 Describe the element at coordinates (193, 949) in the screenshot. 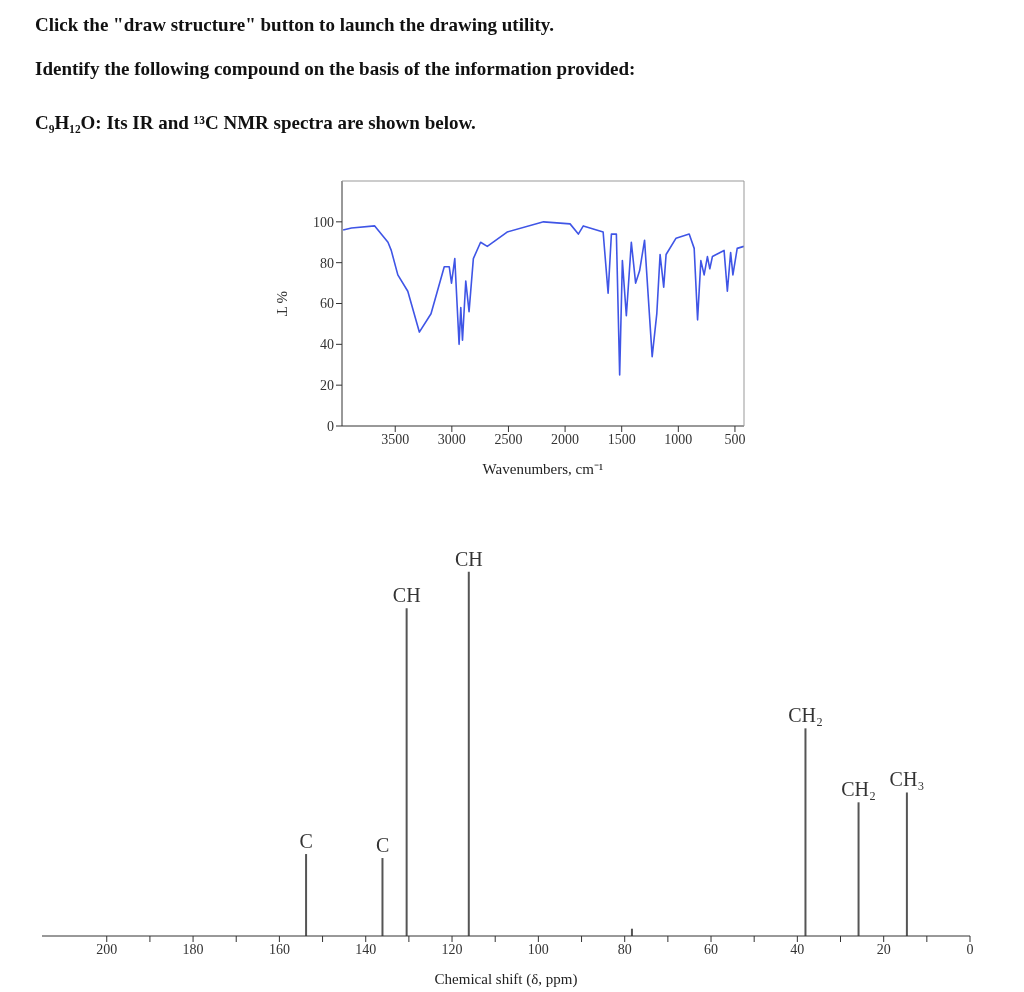

I see `x-tick-label: 180` at that location.